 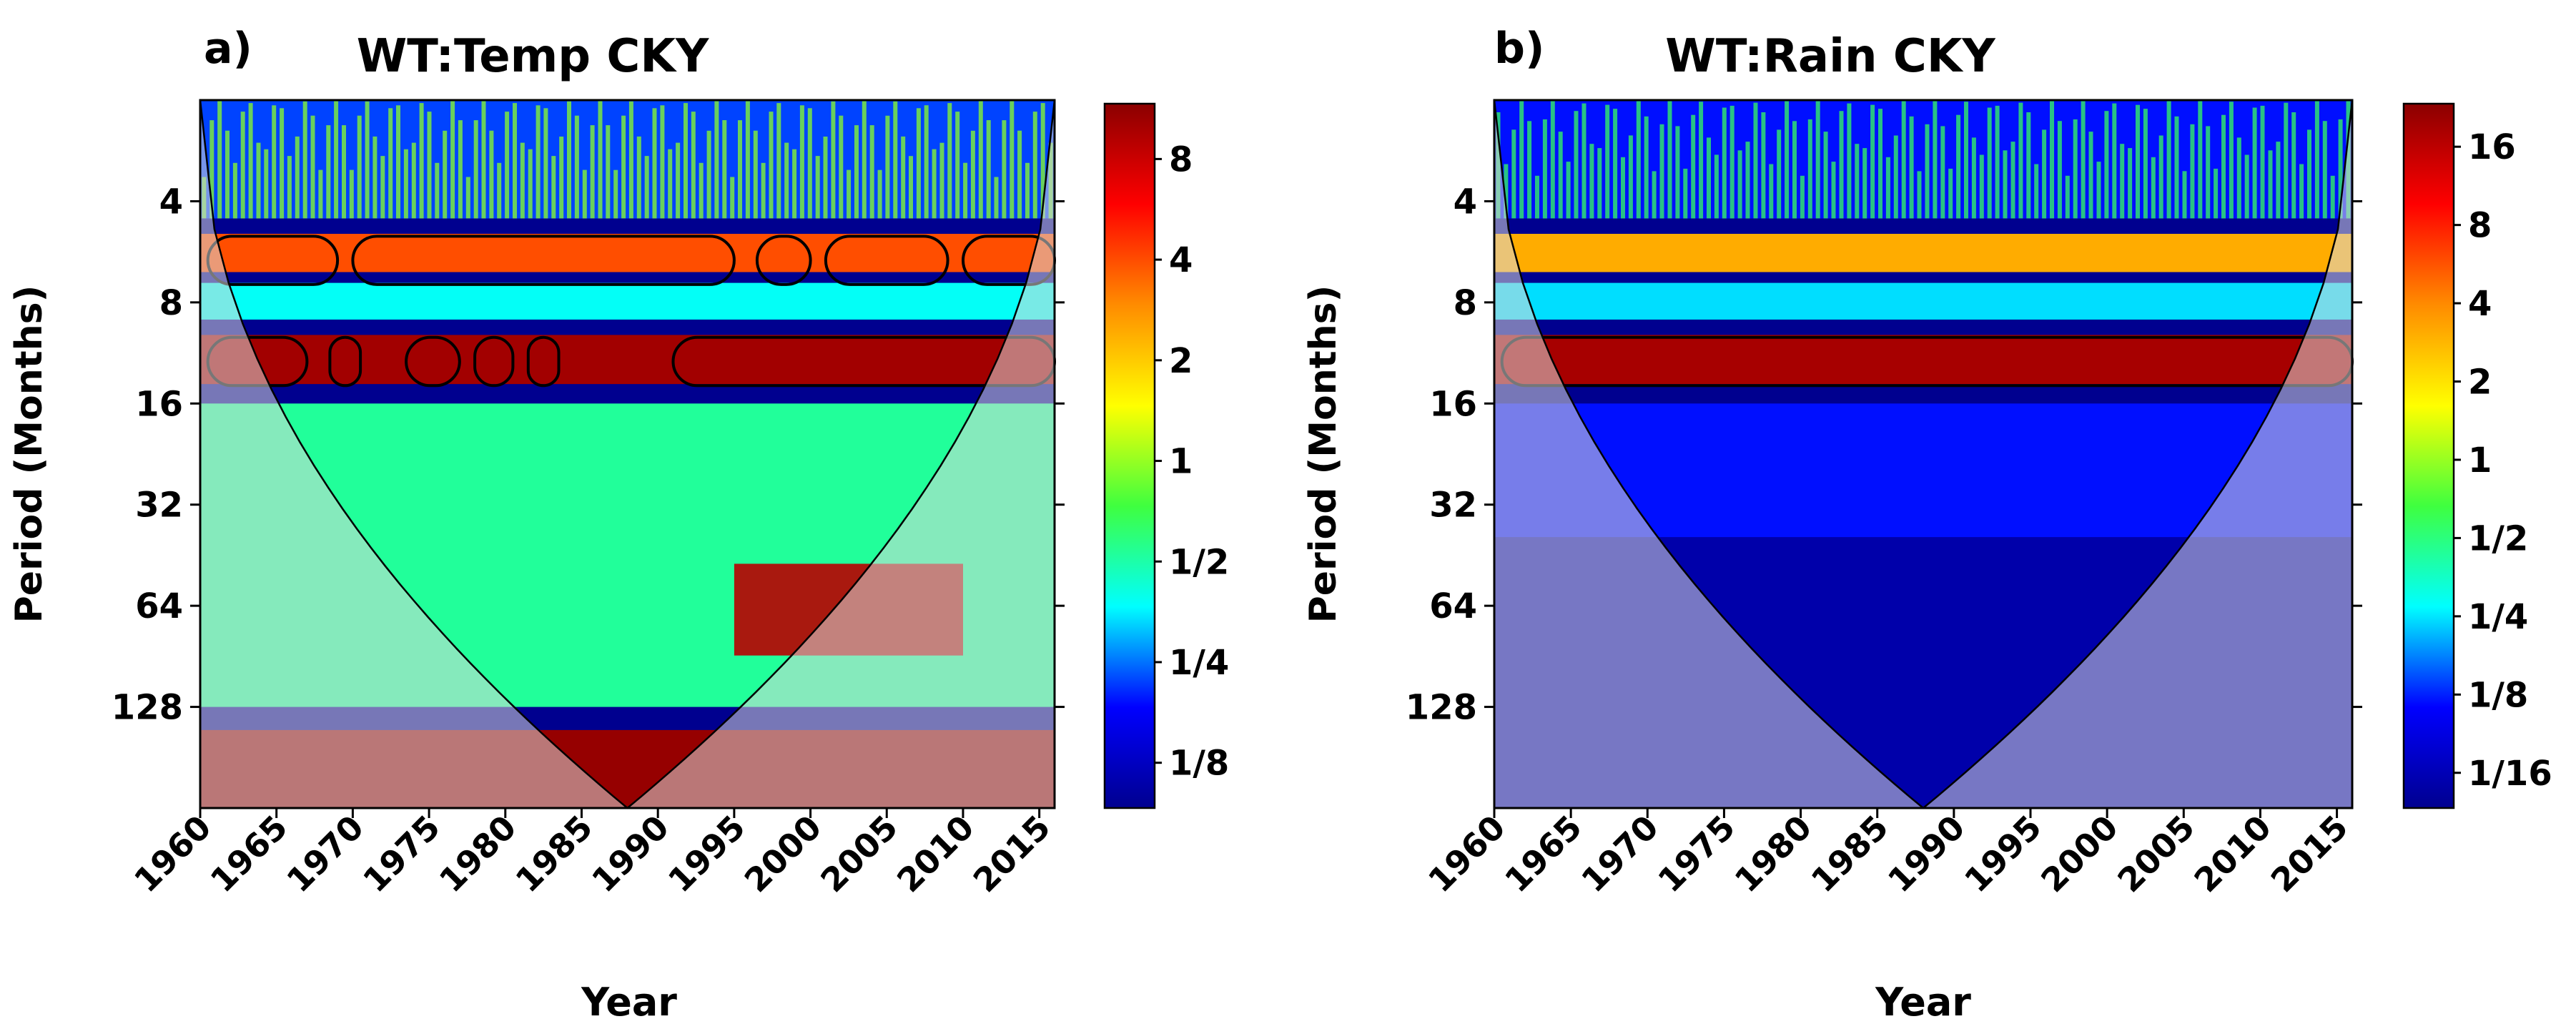 I want to click on panel-b-xlabel: Year, so click(x=1923, y=1003).